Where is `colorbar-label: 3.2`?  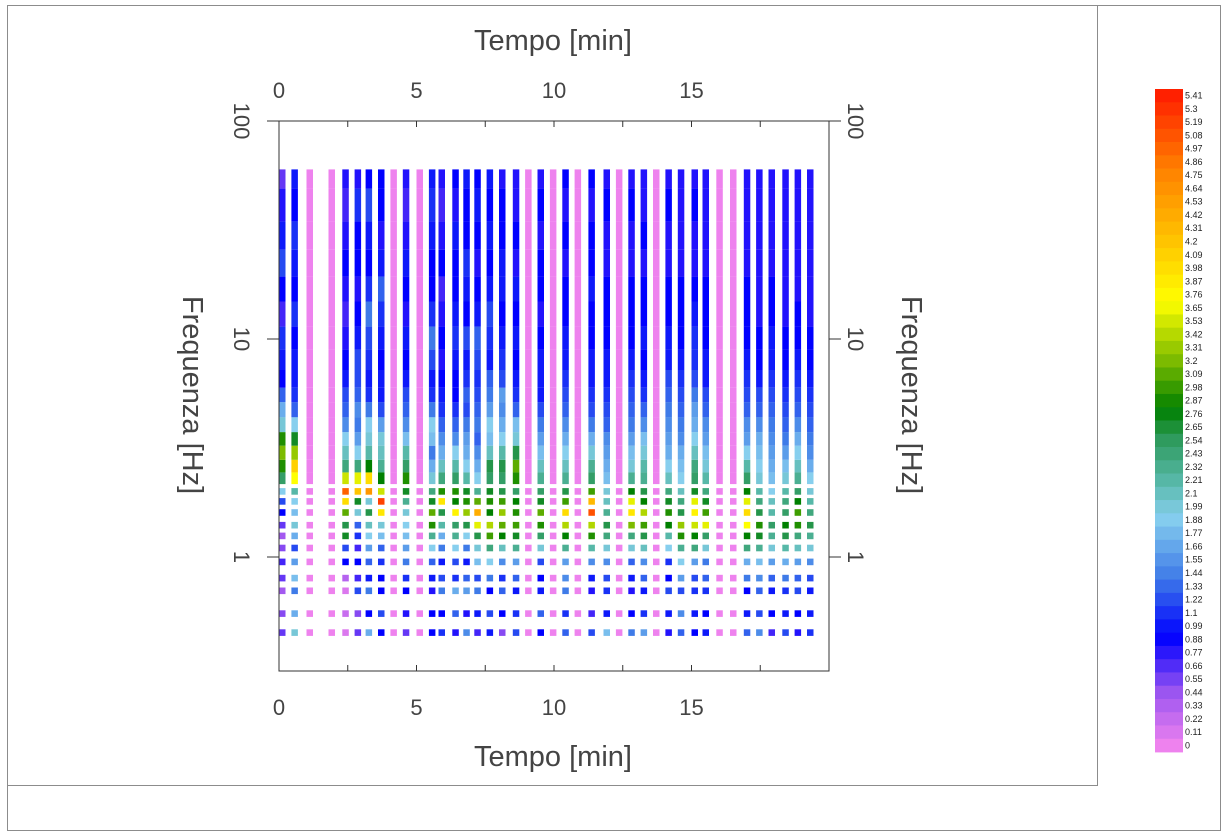
colorbar-label: 3.2 is located at coordinates (1191, 361).